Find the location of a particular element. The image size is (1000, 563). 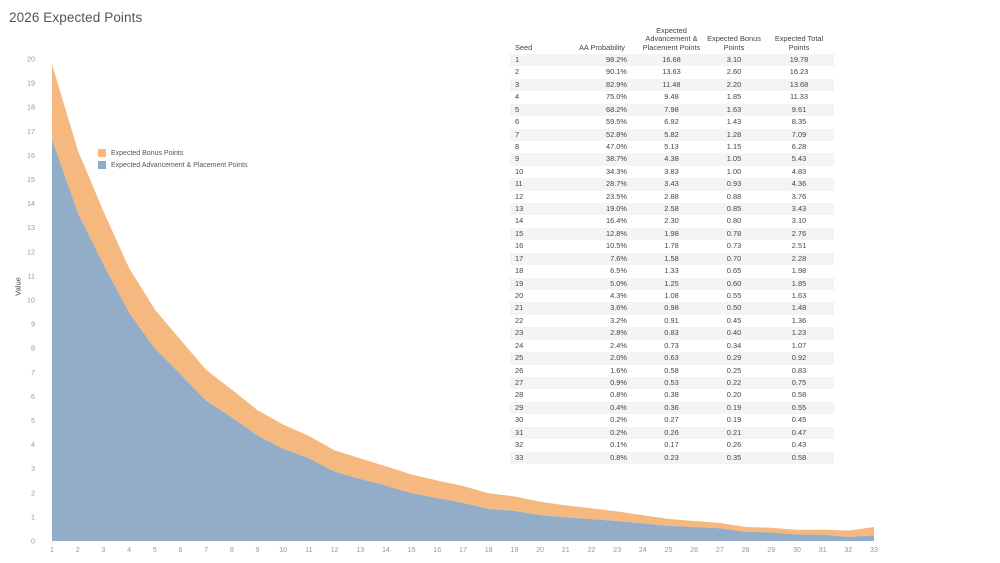

table-row: 1 98.2% 16.68 3.10 19.78 is located at coordinates (672, 60).